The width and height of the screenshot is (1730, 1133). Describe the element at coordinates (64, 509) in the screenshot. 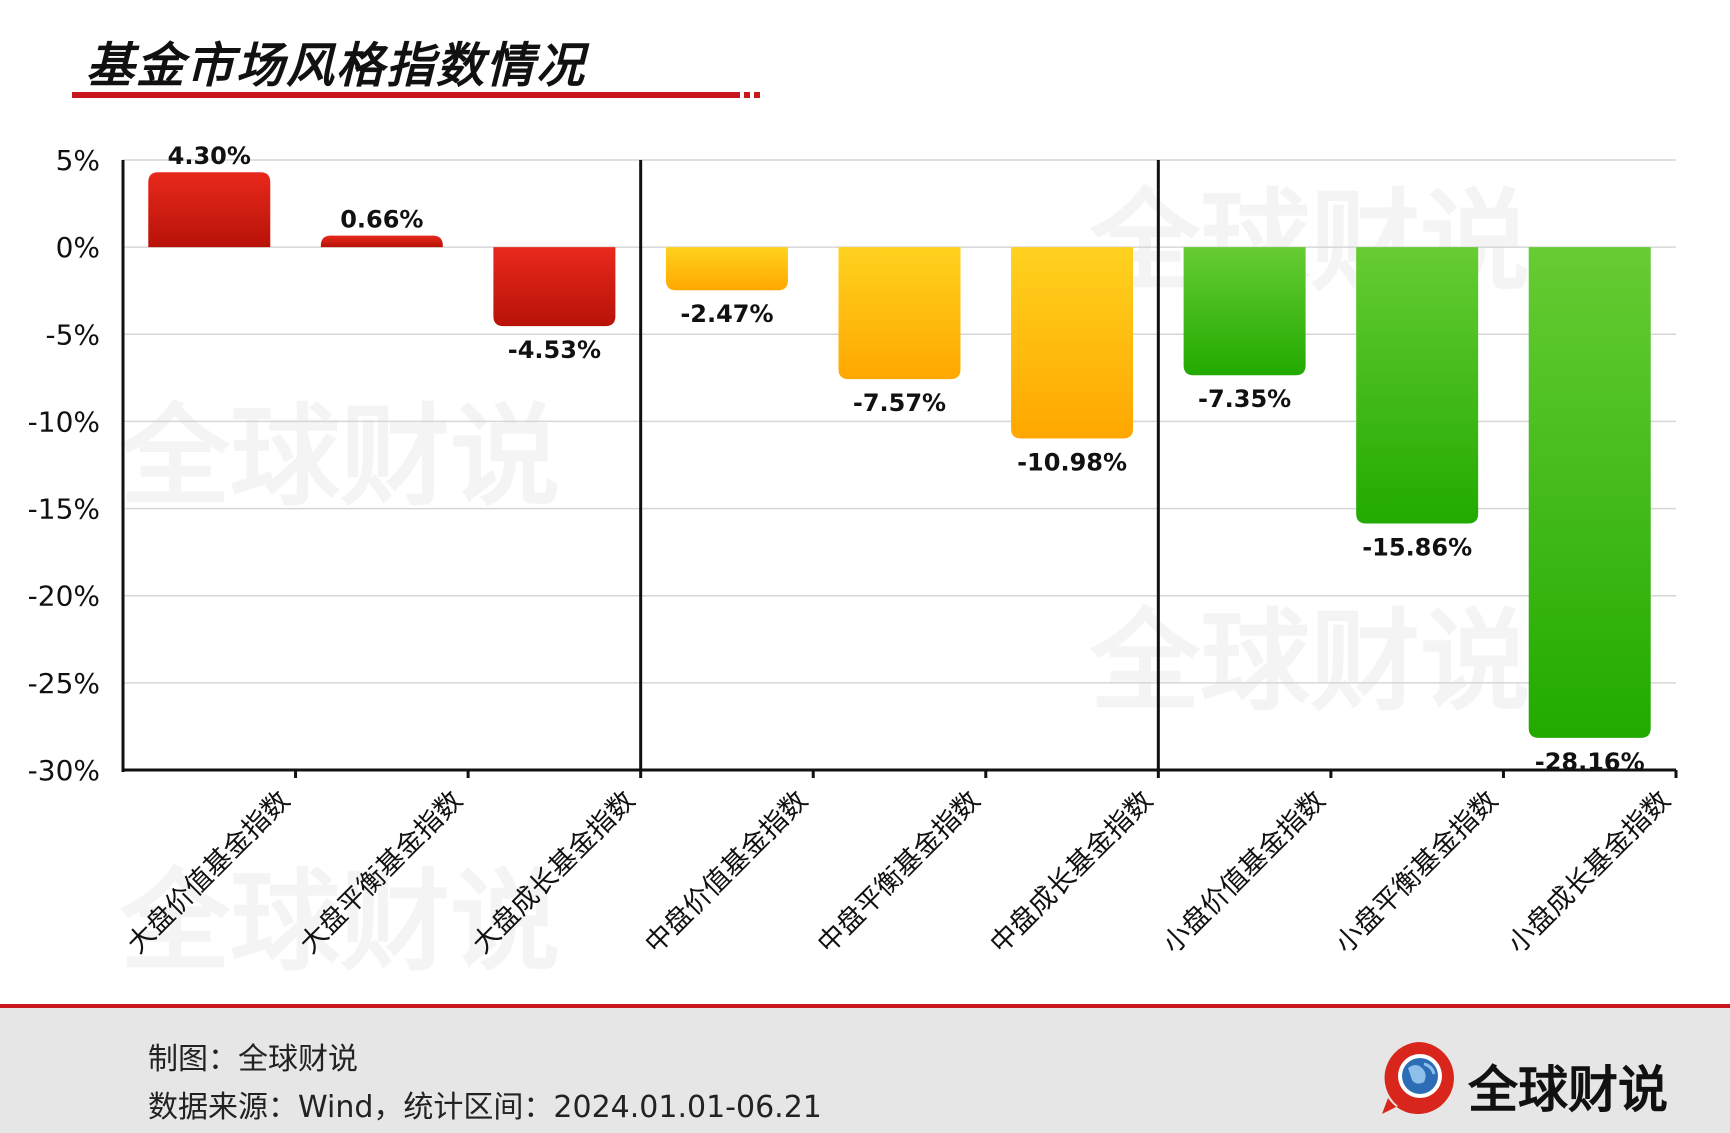

I see `y-tick-label: -15%` at that location.